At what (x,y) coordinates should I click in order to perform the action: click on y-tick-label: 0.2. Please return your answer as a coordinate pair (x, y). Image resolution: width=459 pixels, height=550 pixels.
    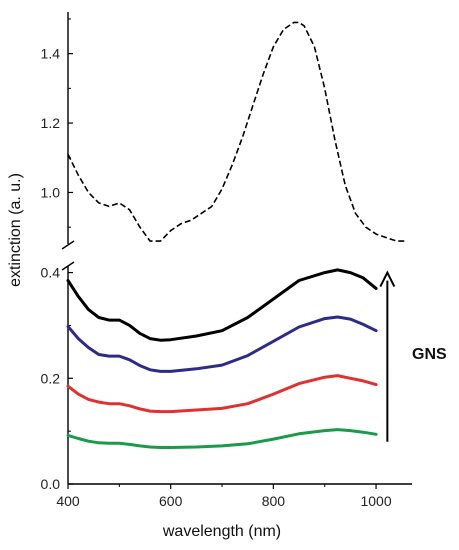
    Looking at the image, I should click on (51, 378).